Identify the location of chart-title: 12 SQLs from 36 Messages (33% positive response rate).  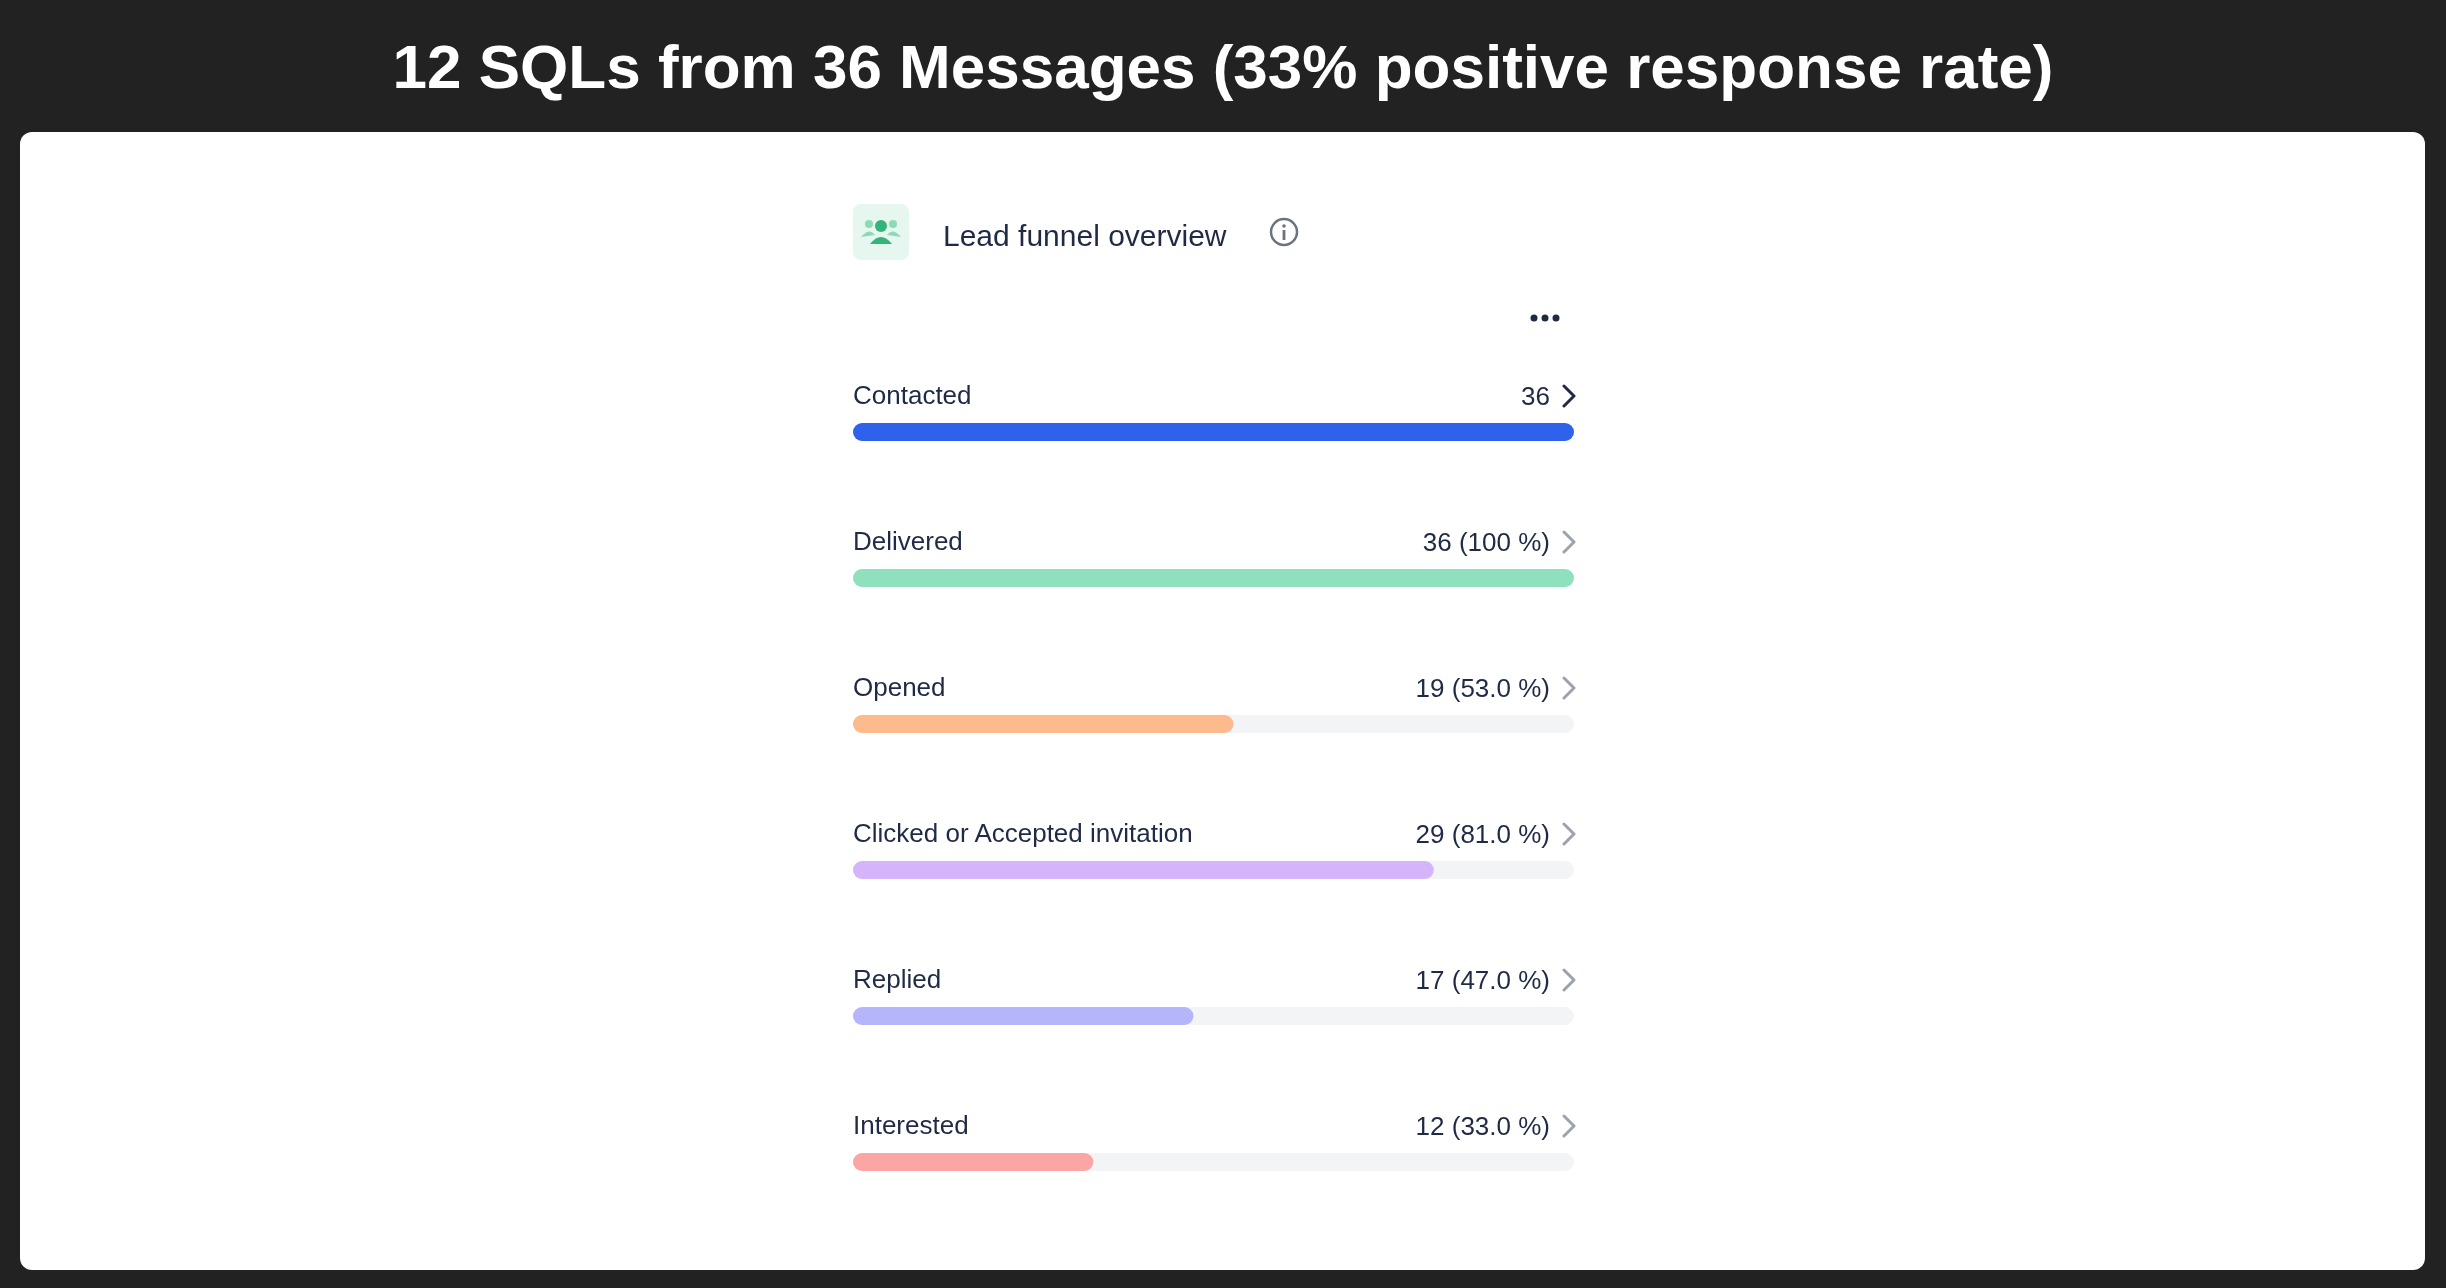
(1223, 66).